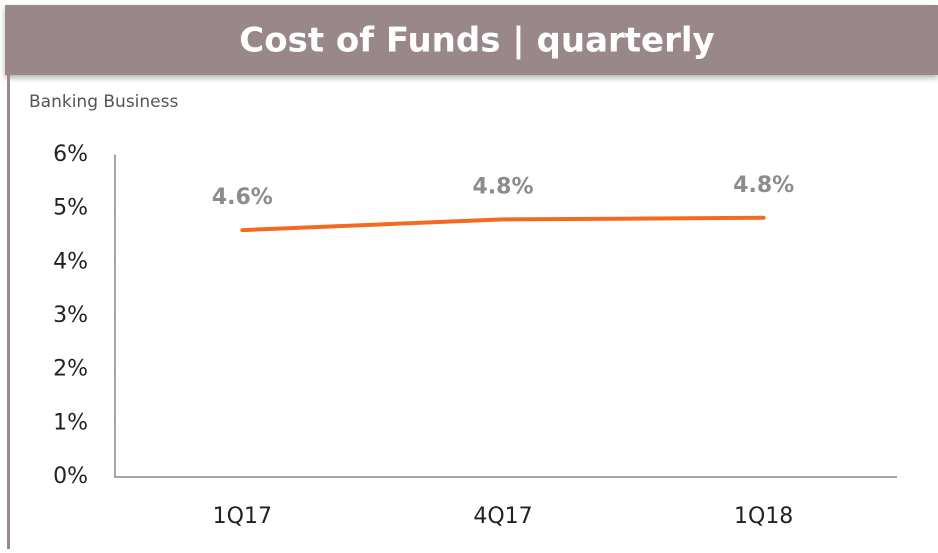 Image resolution: width=938 pixels, height=553 pixels. What do you see at coordinates (763, 516) in the screenshot?
I see `x-tick-label: 1Q18` at bounding box center [763, 516].